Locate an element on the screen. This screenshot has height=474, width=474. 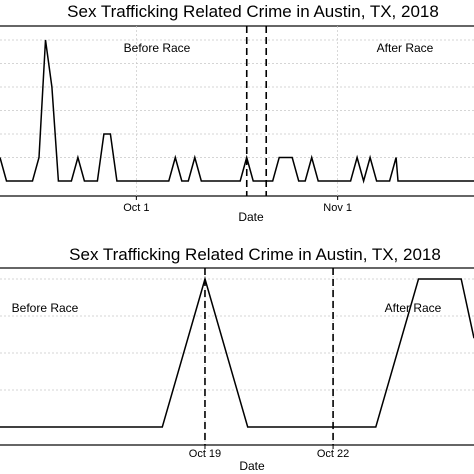
x-axis-label-2: Date is located at coordinates (252, 466).